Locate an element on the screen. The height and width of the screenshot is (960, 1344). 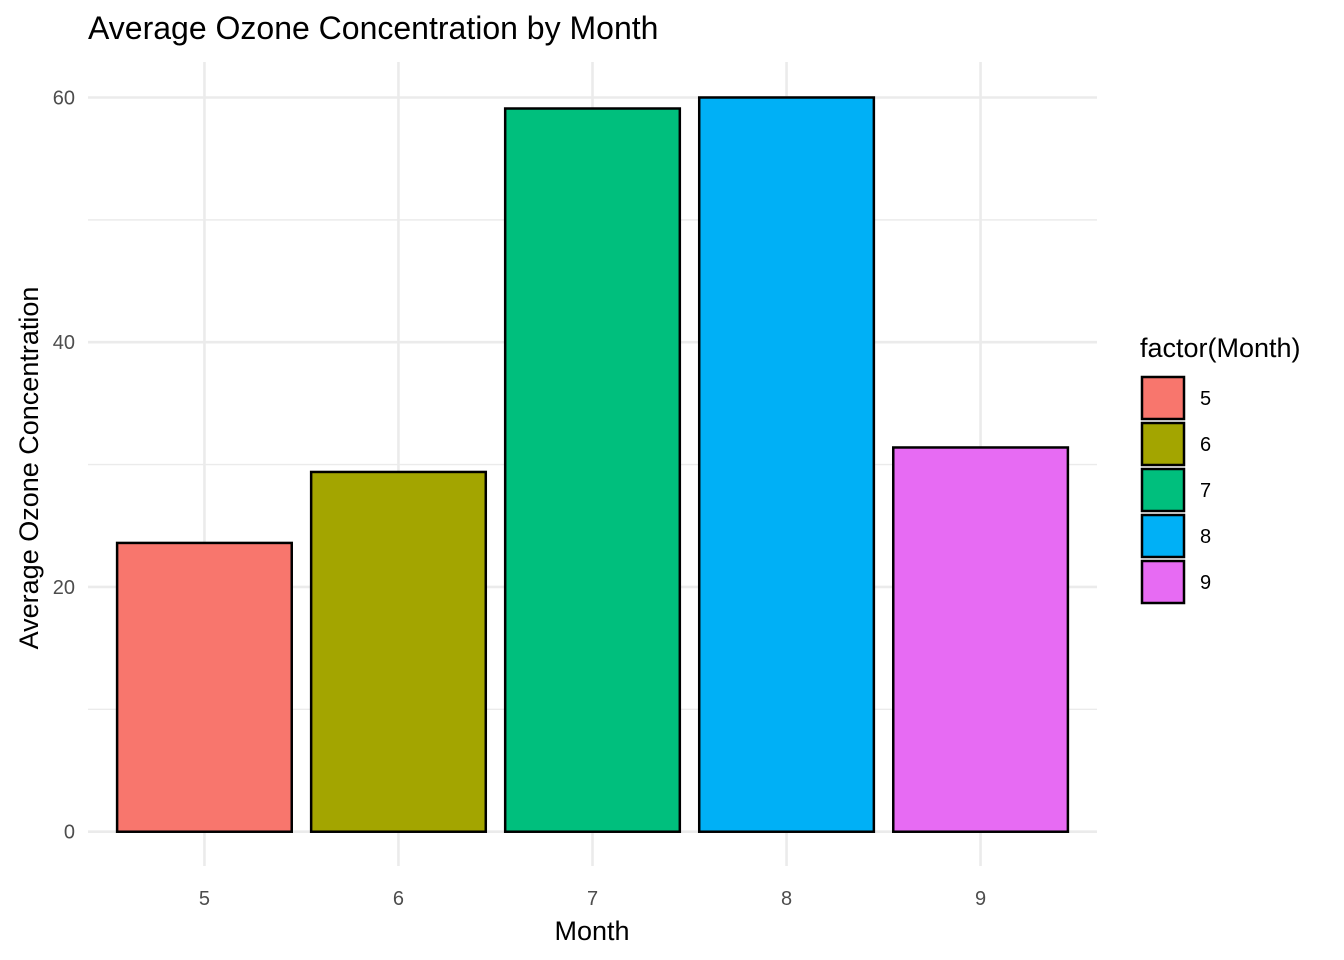
x-tick-label: 5 is located at coordinates (204, 899).